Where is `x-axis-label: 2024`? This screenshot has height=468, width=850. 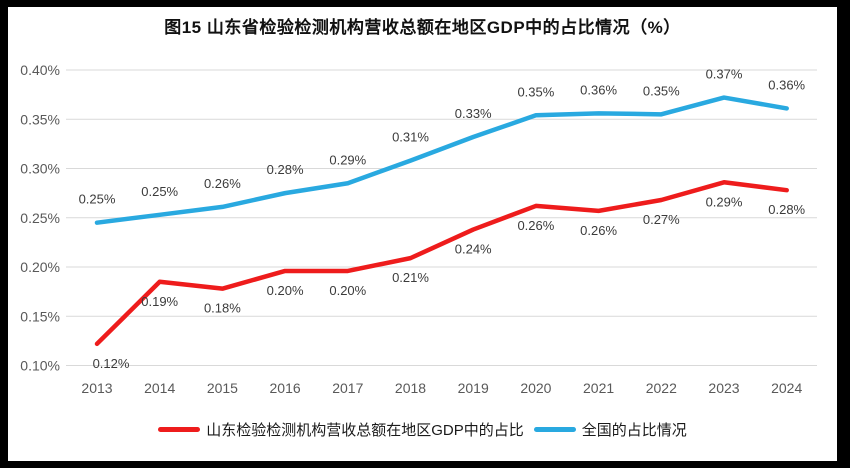
x-axis-label: 2024 is located at coordinates (786, 388).